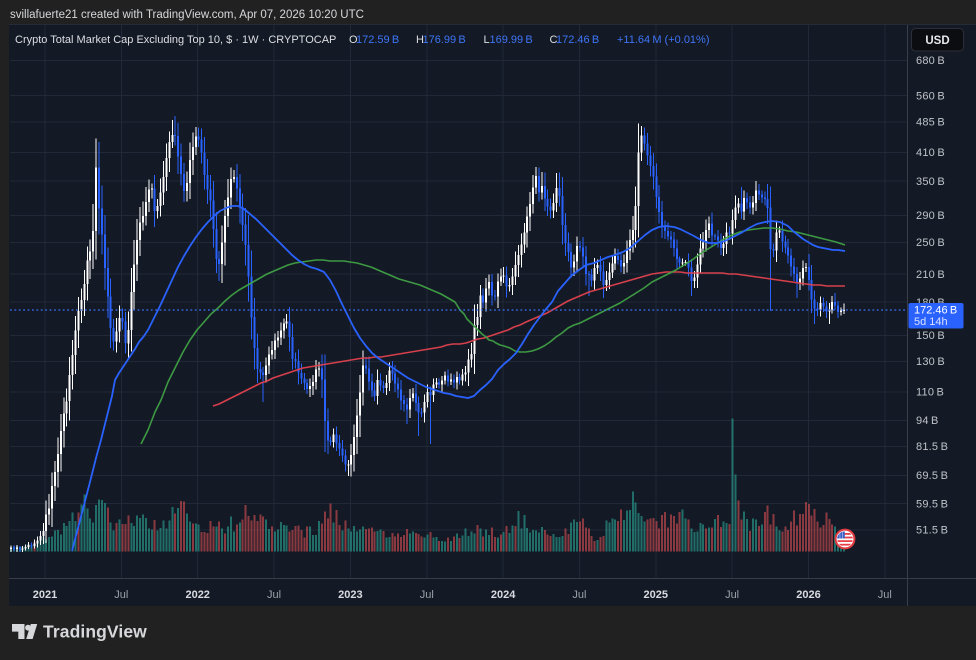 Image resolution: width=976 pixels, height=660 pixels. Describe the element at coordinates (930, 61) in the screenshot. I see `svg-text: 680 B` at that location.